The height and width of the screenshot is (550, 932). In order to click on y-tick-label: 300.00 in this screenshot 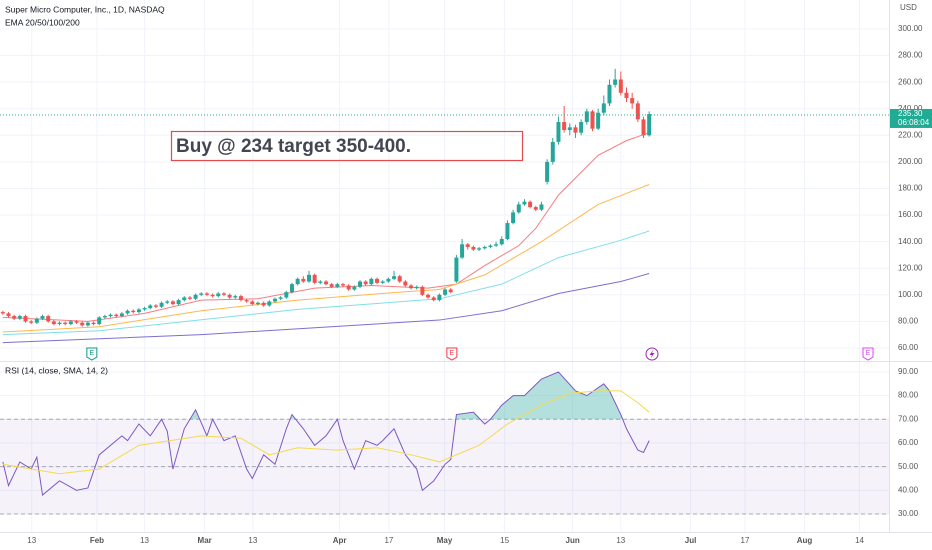, I will do `click(910, 28)`.